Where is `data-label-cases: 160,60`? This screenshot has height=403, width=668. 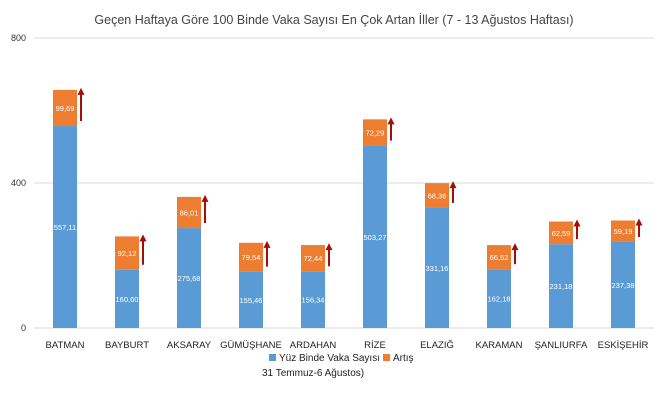
data-label-cases: 160,60 is located at coordinates (127, 299).